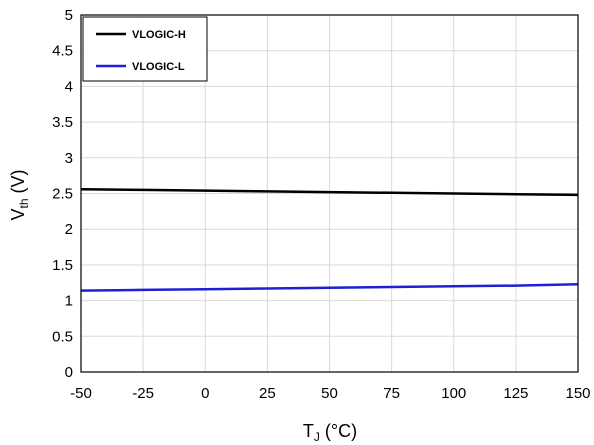  Describe the element at coordinates (205, 393) in the screenshot. I see `x-tick-label: 0` at that location.